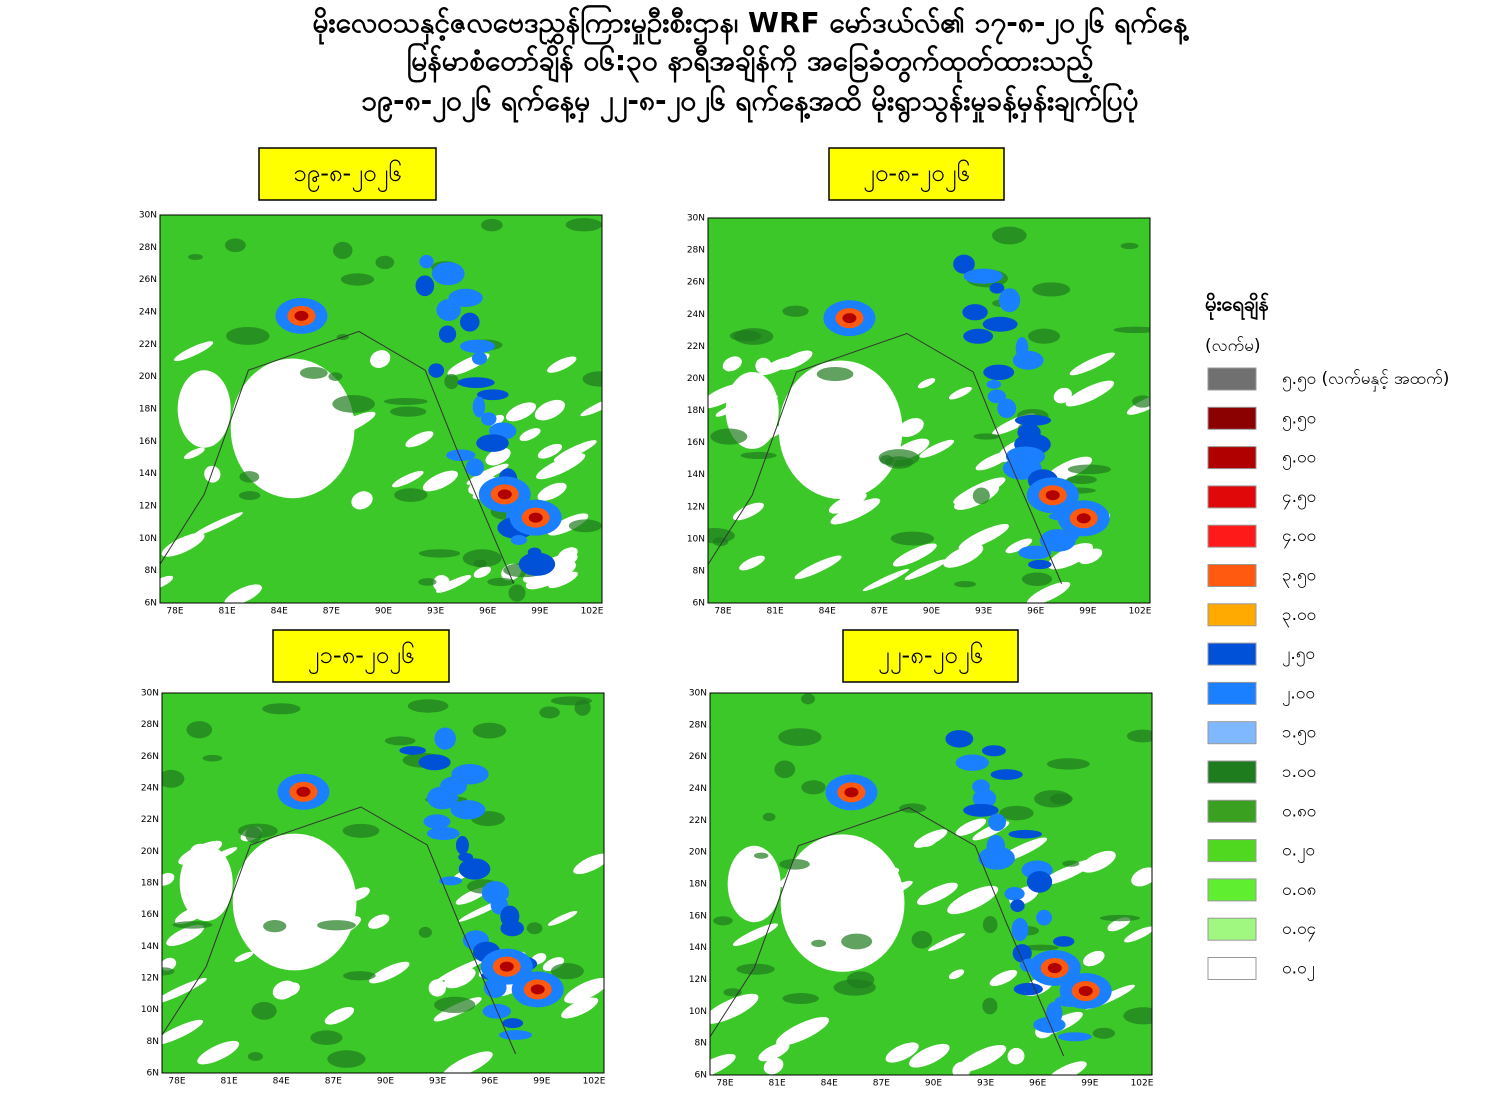  I want to click on legend-label: ၁.၀၀, so click(1299, 772).